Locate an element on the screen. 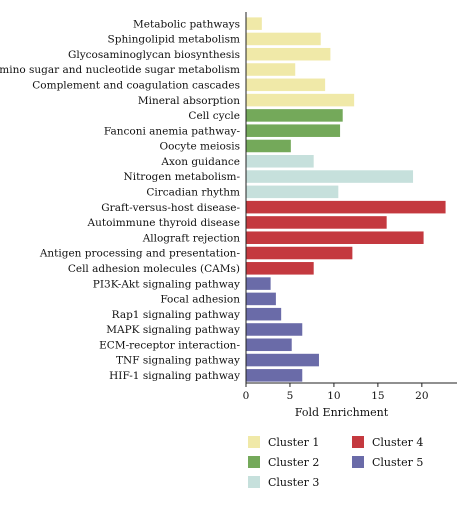 This screenshot has height=505, width=474. category-label: Metabolic pathways is located at coordinates (186, 24).